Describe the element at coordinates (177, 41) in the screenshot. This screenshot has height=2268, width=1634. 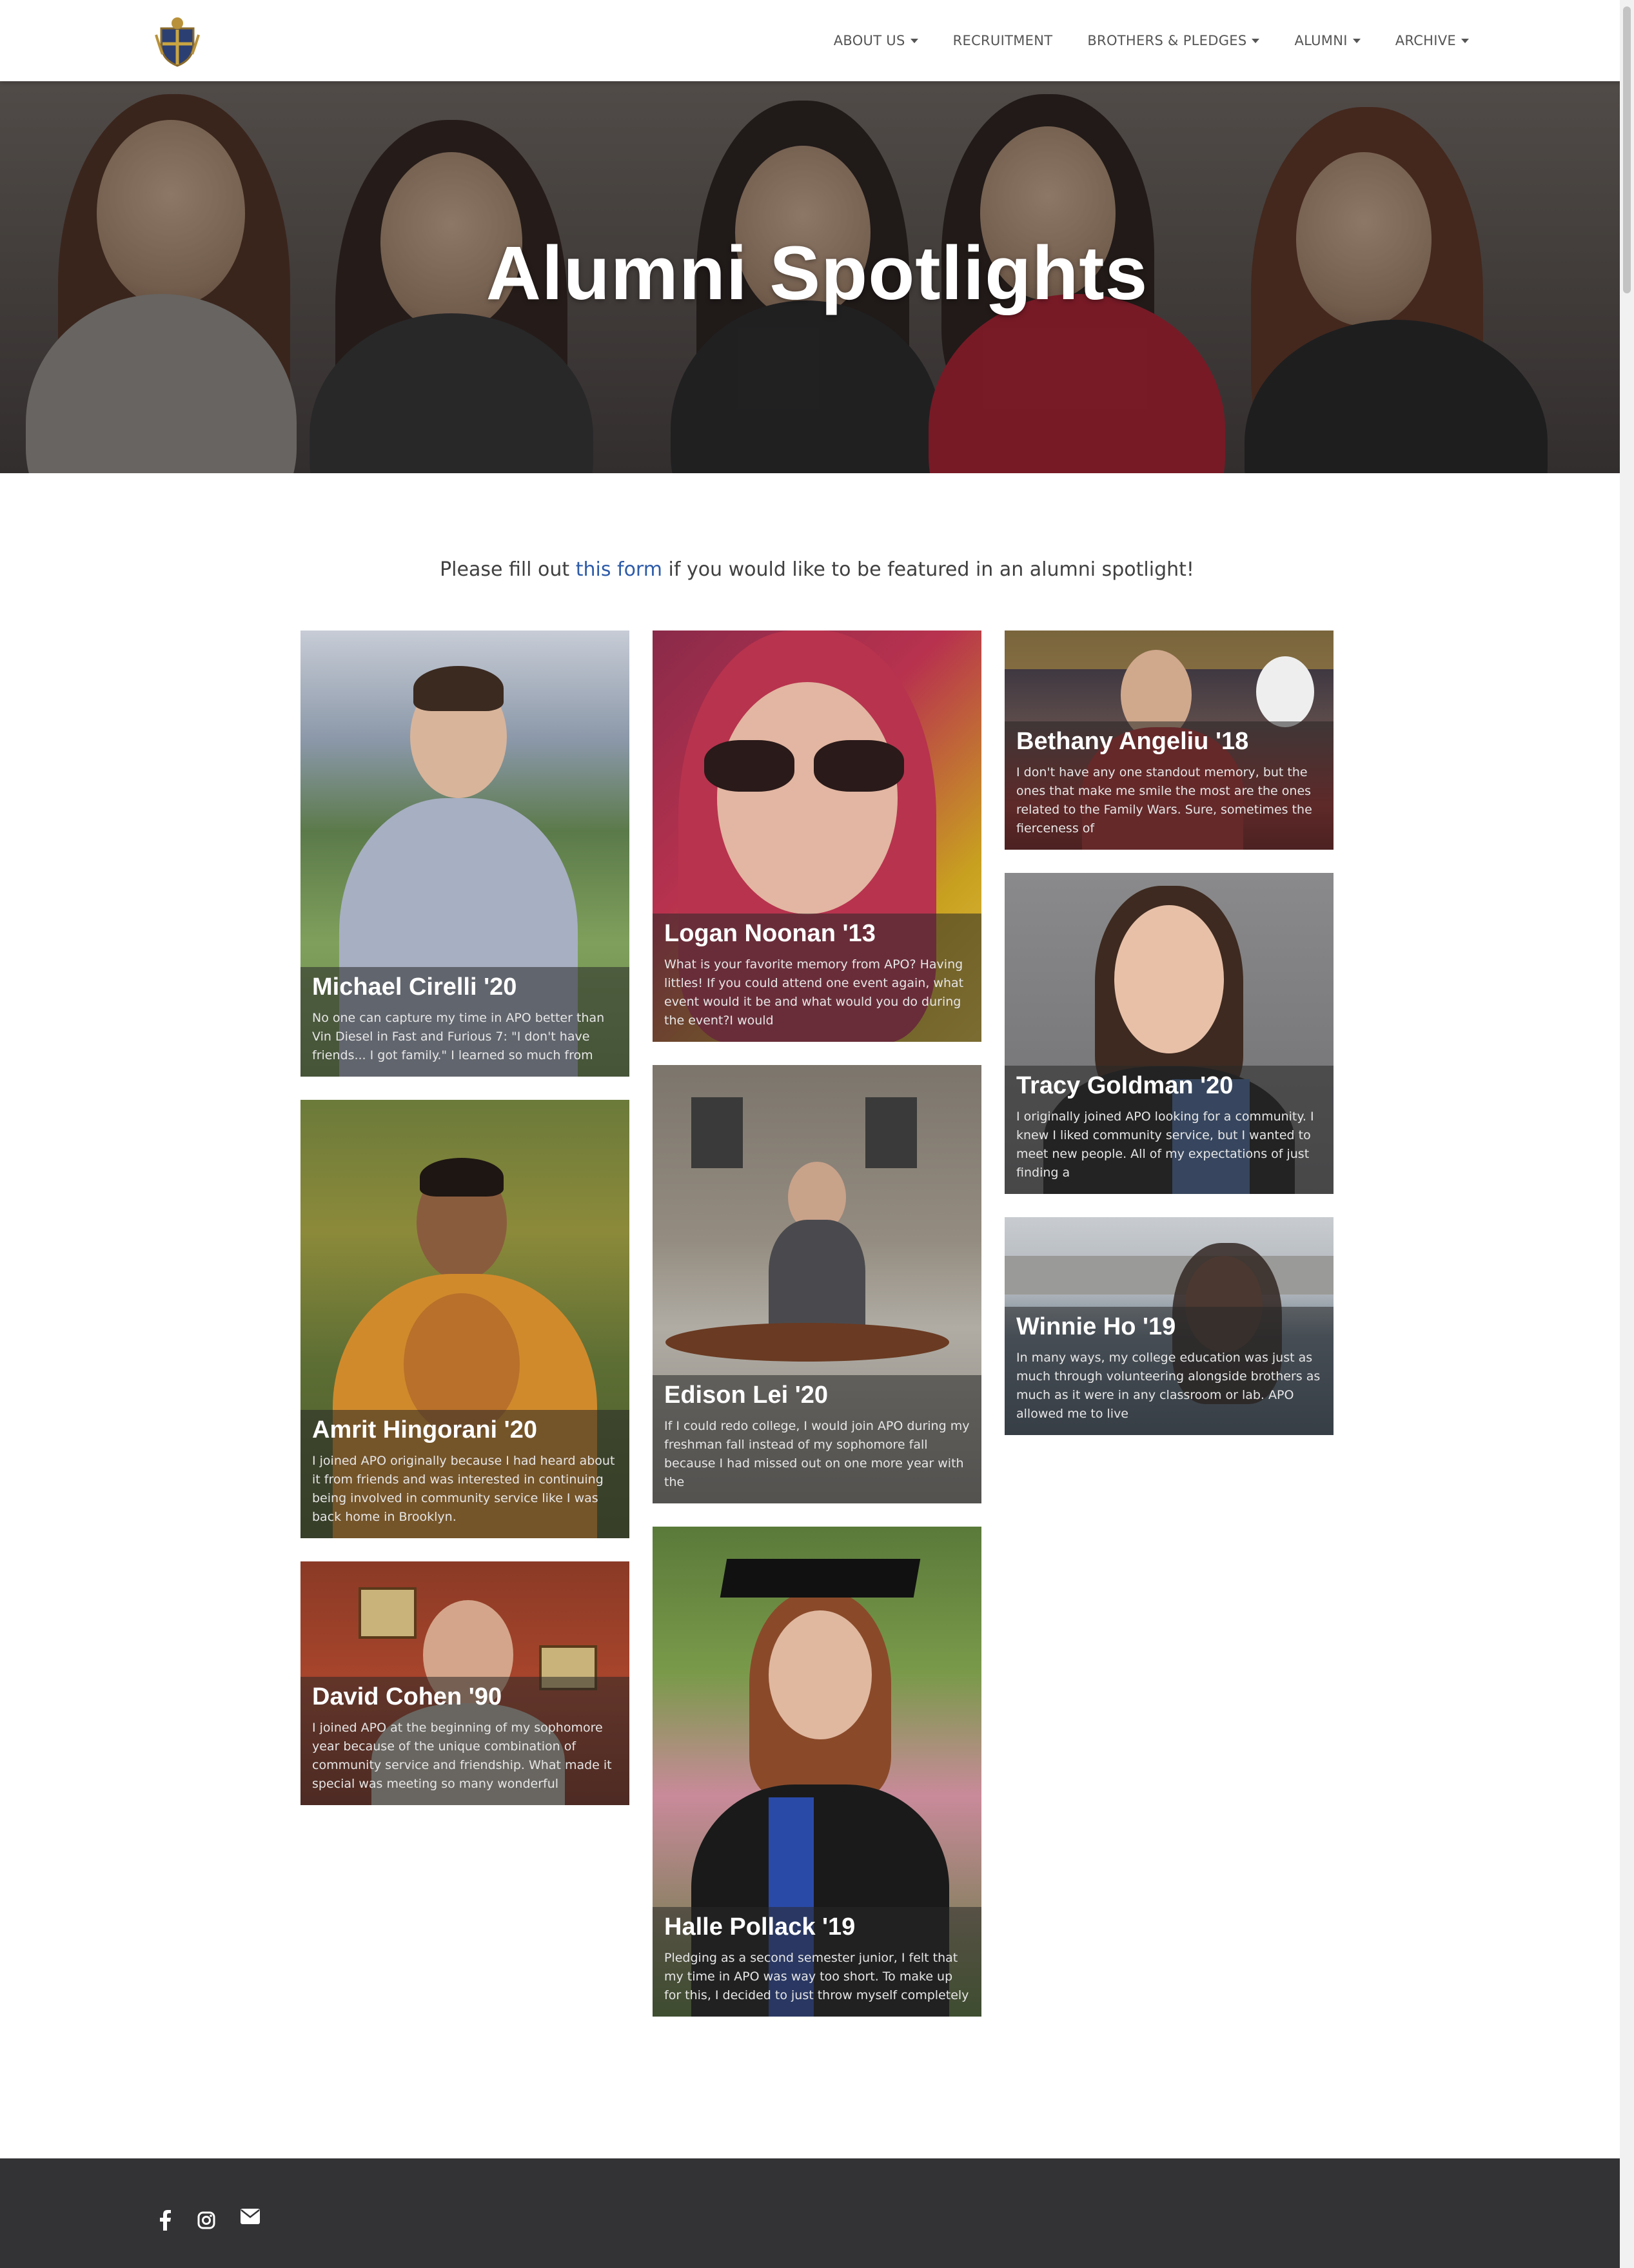
I see `crest-logo` at that location.